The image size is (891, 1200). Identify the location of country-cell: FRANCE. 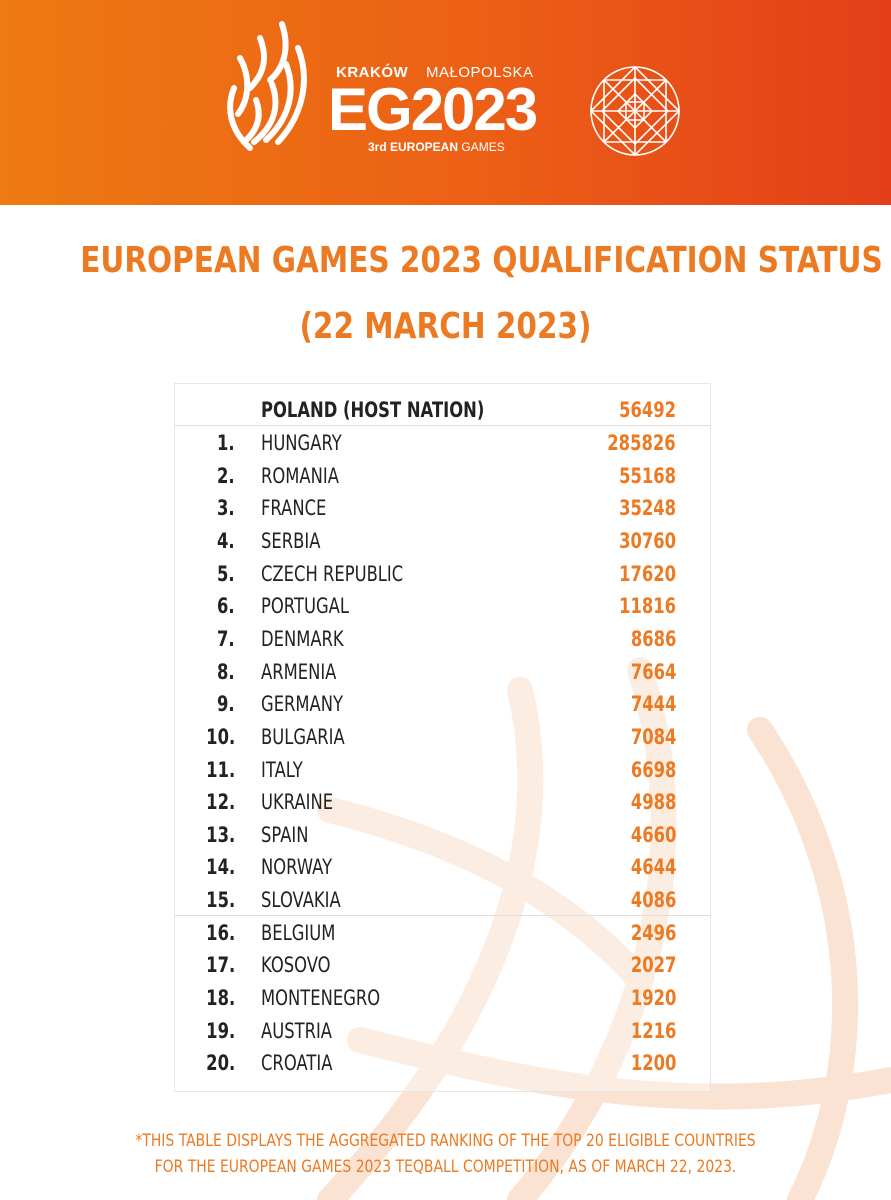
(294, 508).